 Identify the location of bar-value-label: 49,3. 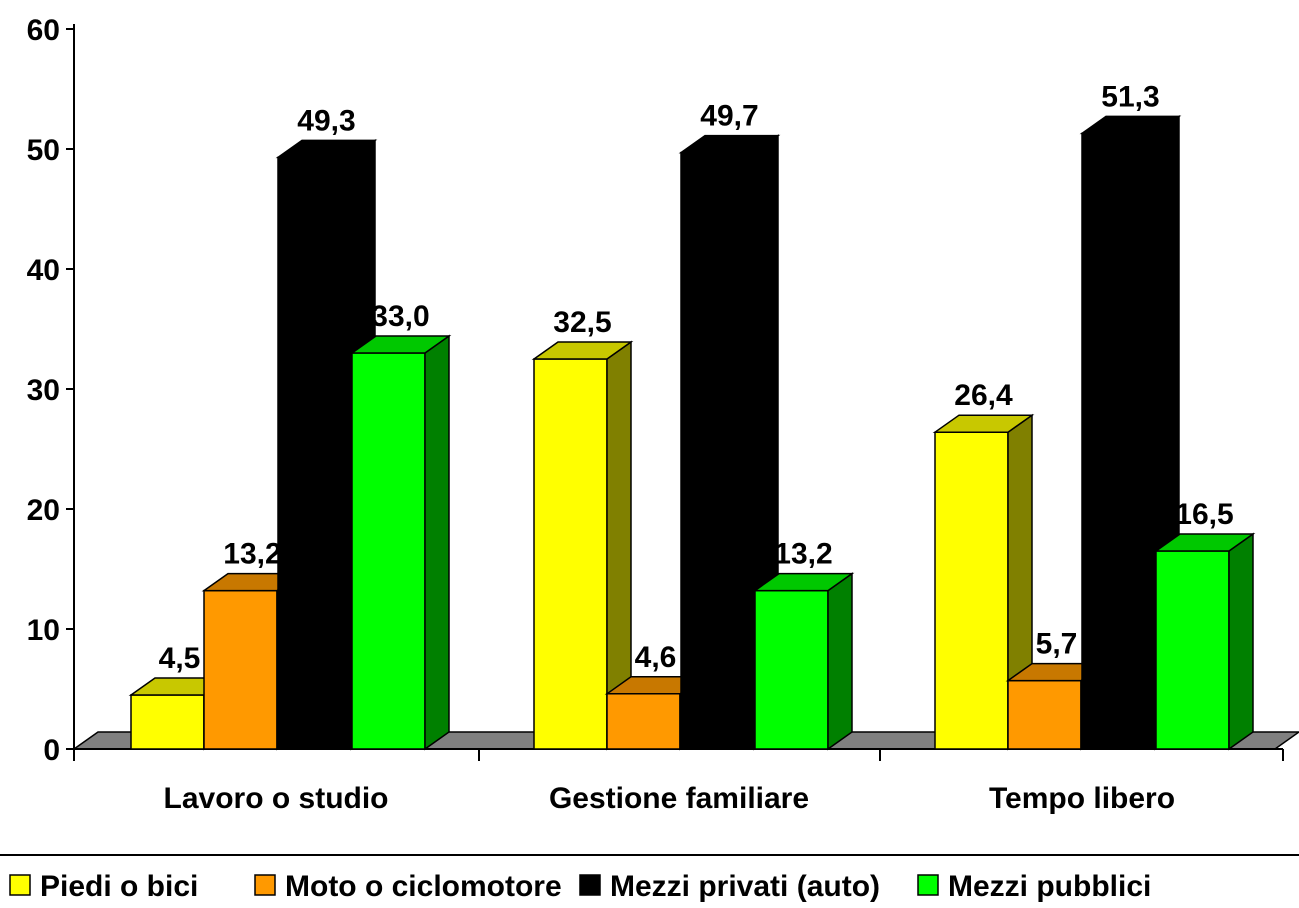
(326, 120).